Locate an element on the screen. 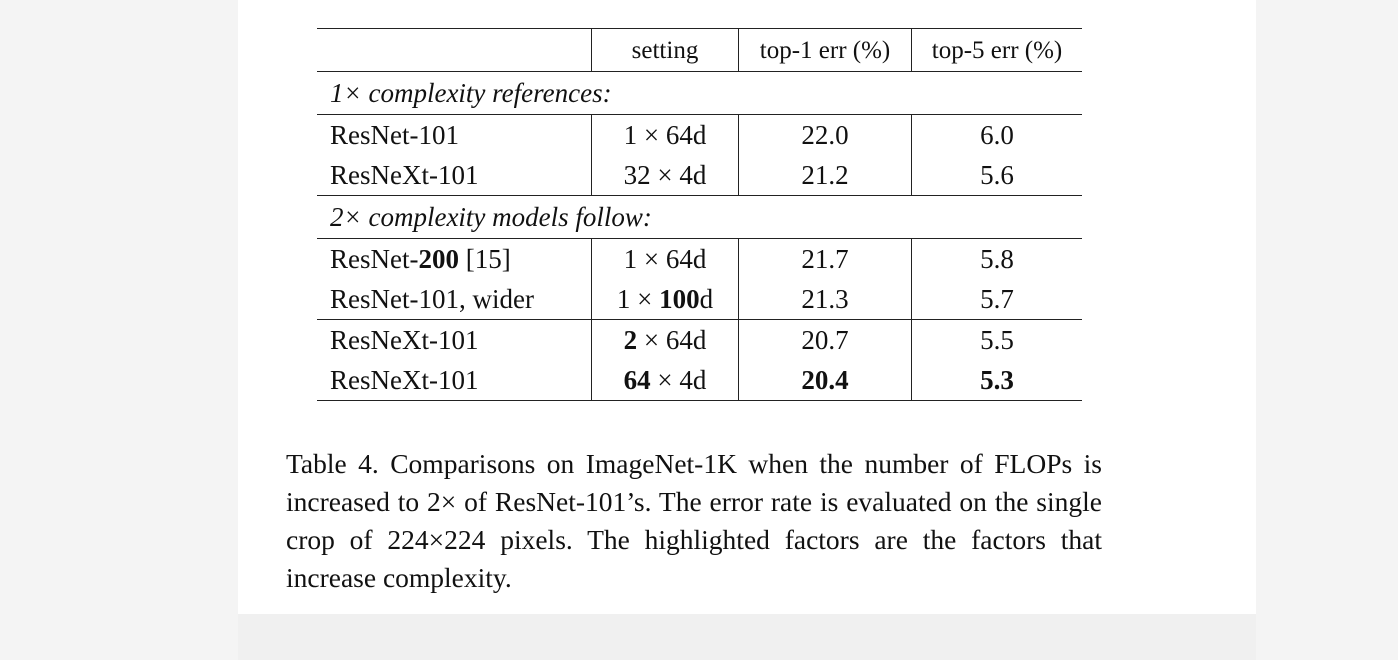 This screenshot has width=1398, height=660. row-model: ResNet-101, wider is located at coordinates (454, 299).